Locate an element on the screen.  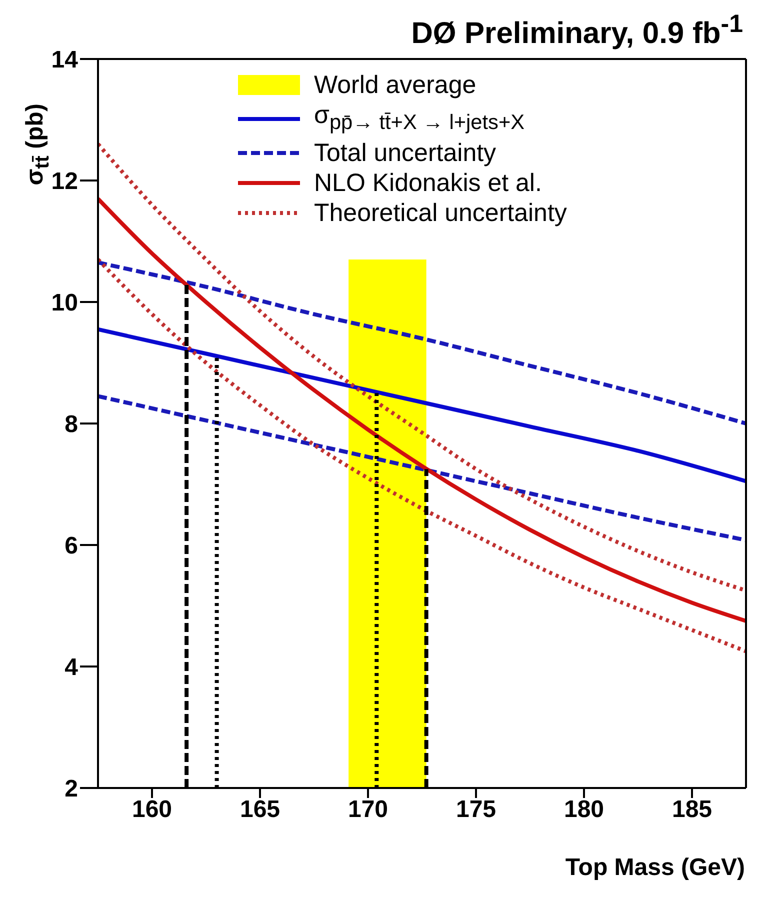
legend-label: Theoretical uncertainty is located at coordinates (440, 213).